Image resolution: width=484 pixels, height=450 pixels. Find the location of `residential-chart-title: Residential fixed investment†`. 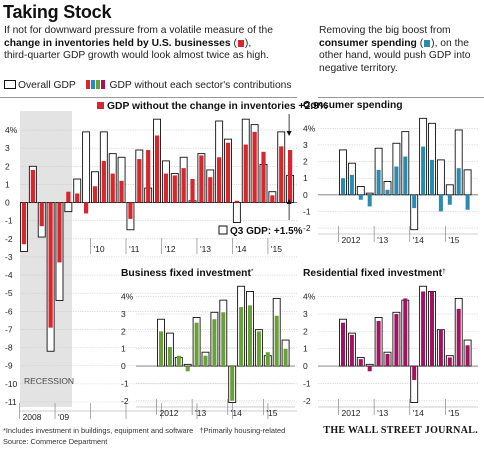

residential-chart-title: Residential fixed investment† is located at coordinates (374, 273).